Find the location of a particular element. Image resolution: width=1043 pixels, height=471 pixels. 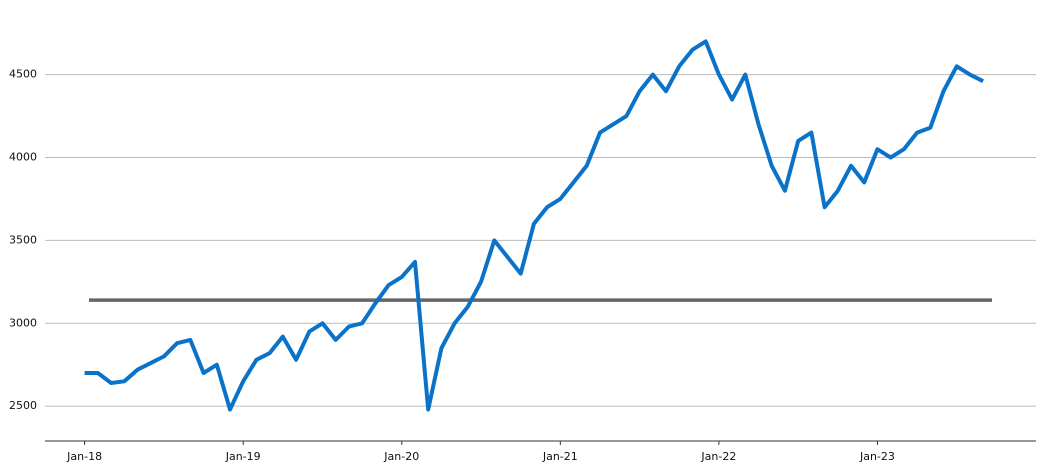

x-tick-label: Jan-18 is located at coordinates (84, 456).